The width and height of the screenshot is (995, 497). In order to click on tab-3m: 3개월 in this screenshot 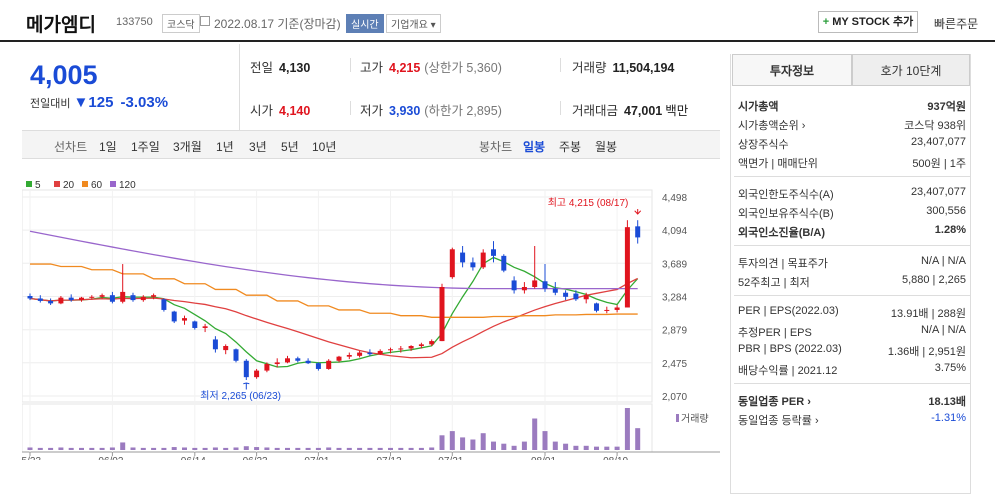, I will do `click(187, 147)`.